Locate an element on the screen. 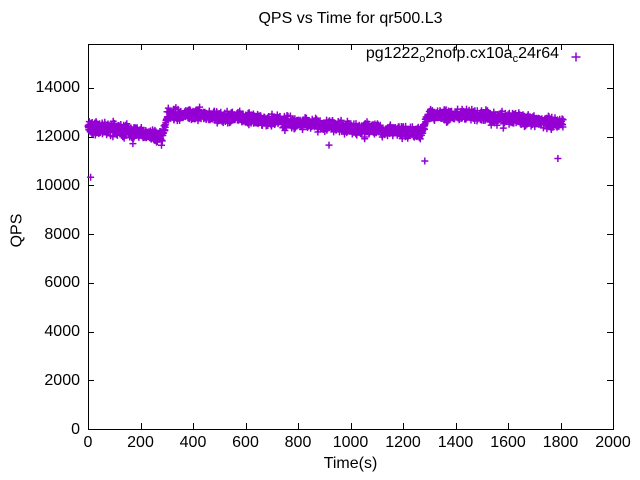  x-tick-label: 0 is located at coordinates (88, 442).